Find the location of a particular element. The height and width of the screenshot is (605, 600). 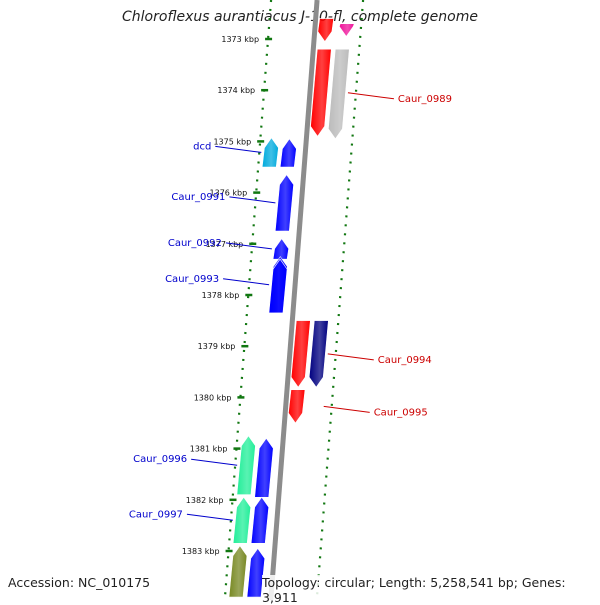

genome-backbone is located at coordinates (294, 300).